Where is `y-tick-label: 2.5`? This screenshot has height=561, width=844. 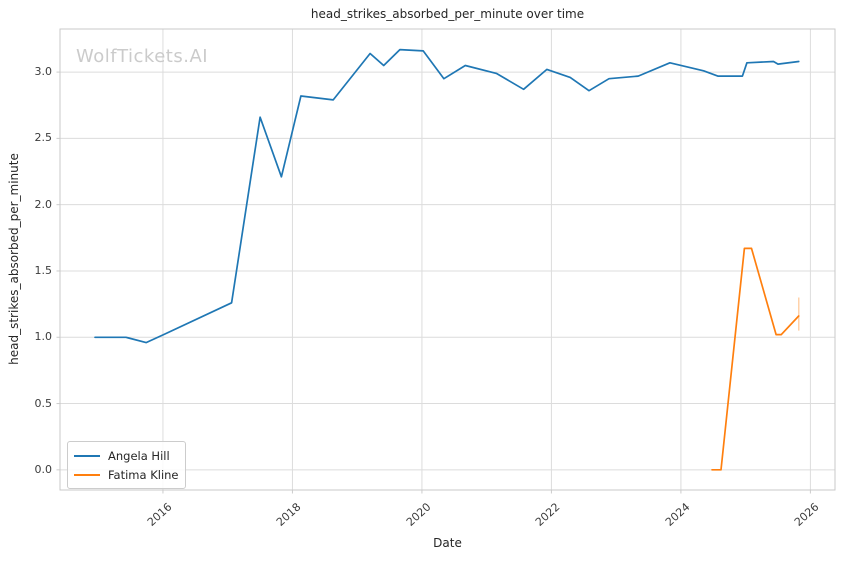 y-tick-label: 2.5 is located at coordinates (43, 138).